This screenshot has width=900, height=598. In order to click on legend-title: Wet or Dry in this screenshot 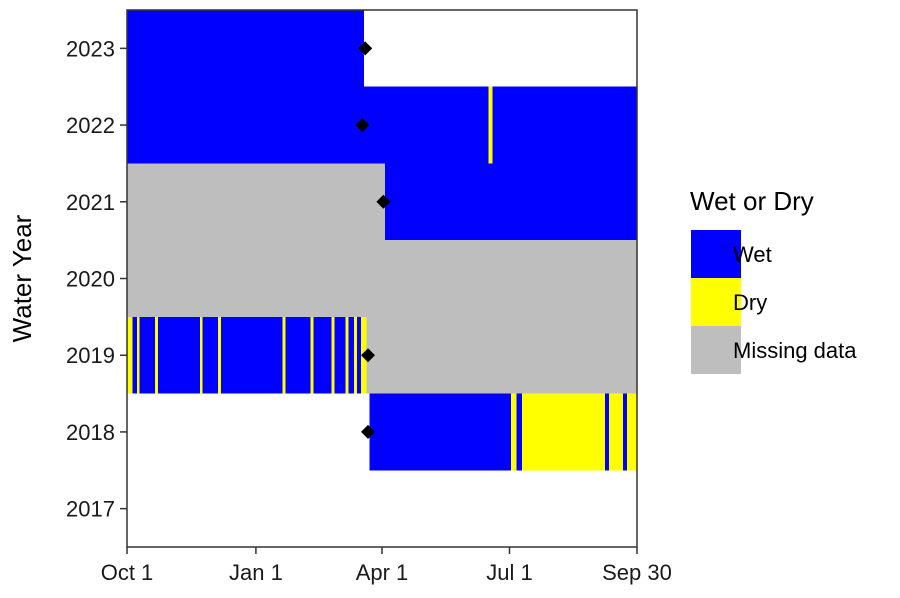, I will do `click(752, 201)`.